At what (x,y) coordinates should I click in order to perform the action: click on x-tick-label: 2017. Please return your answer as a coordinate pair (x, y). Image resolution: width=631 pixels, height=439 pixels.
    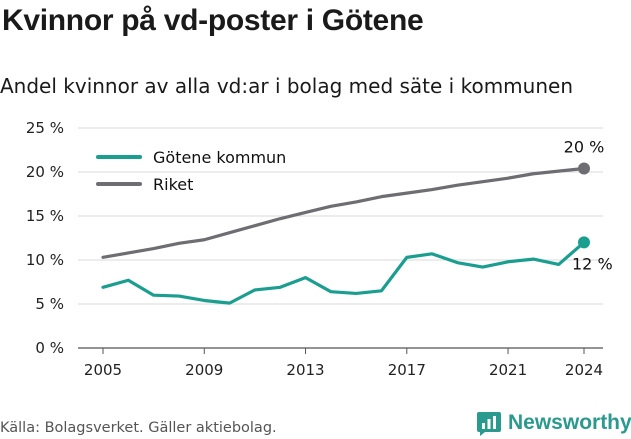
    Looking at the image, I should click on (407, 370).